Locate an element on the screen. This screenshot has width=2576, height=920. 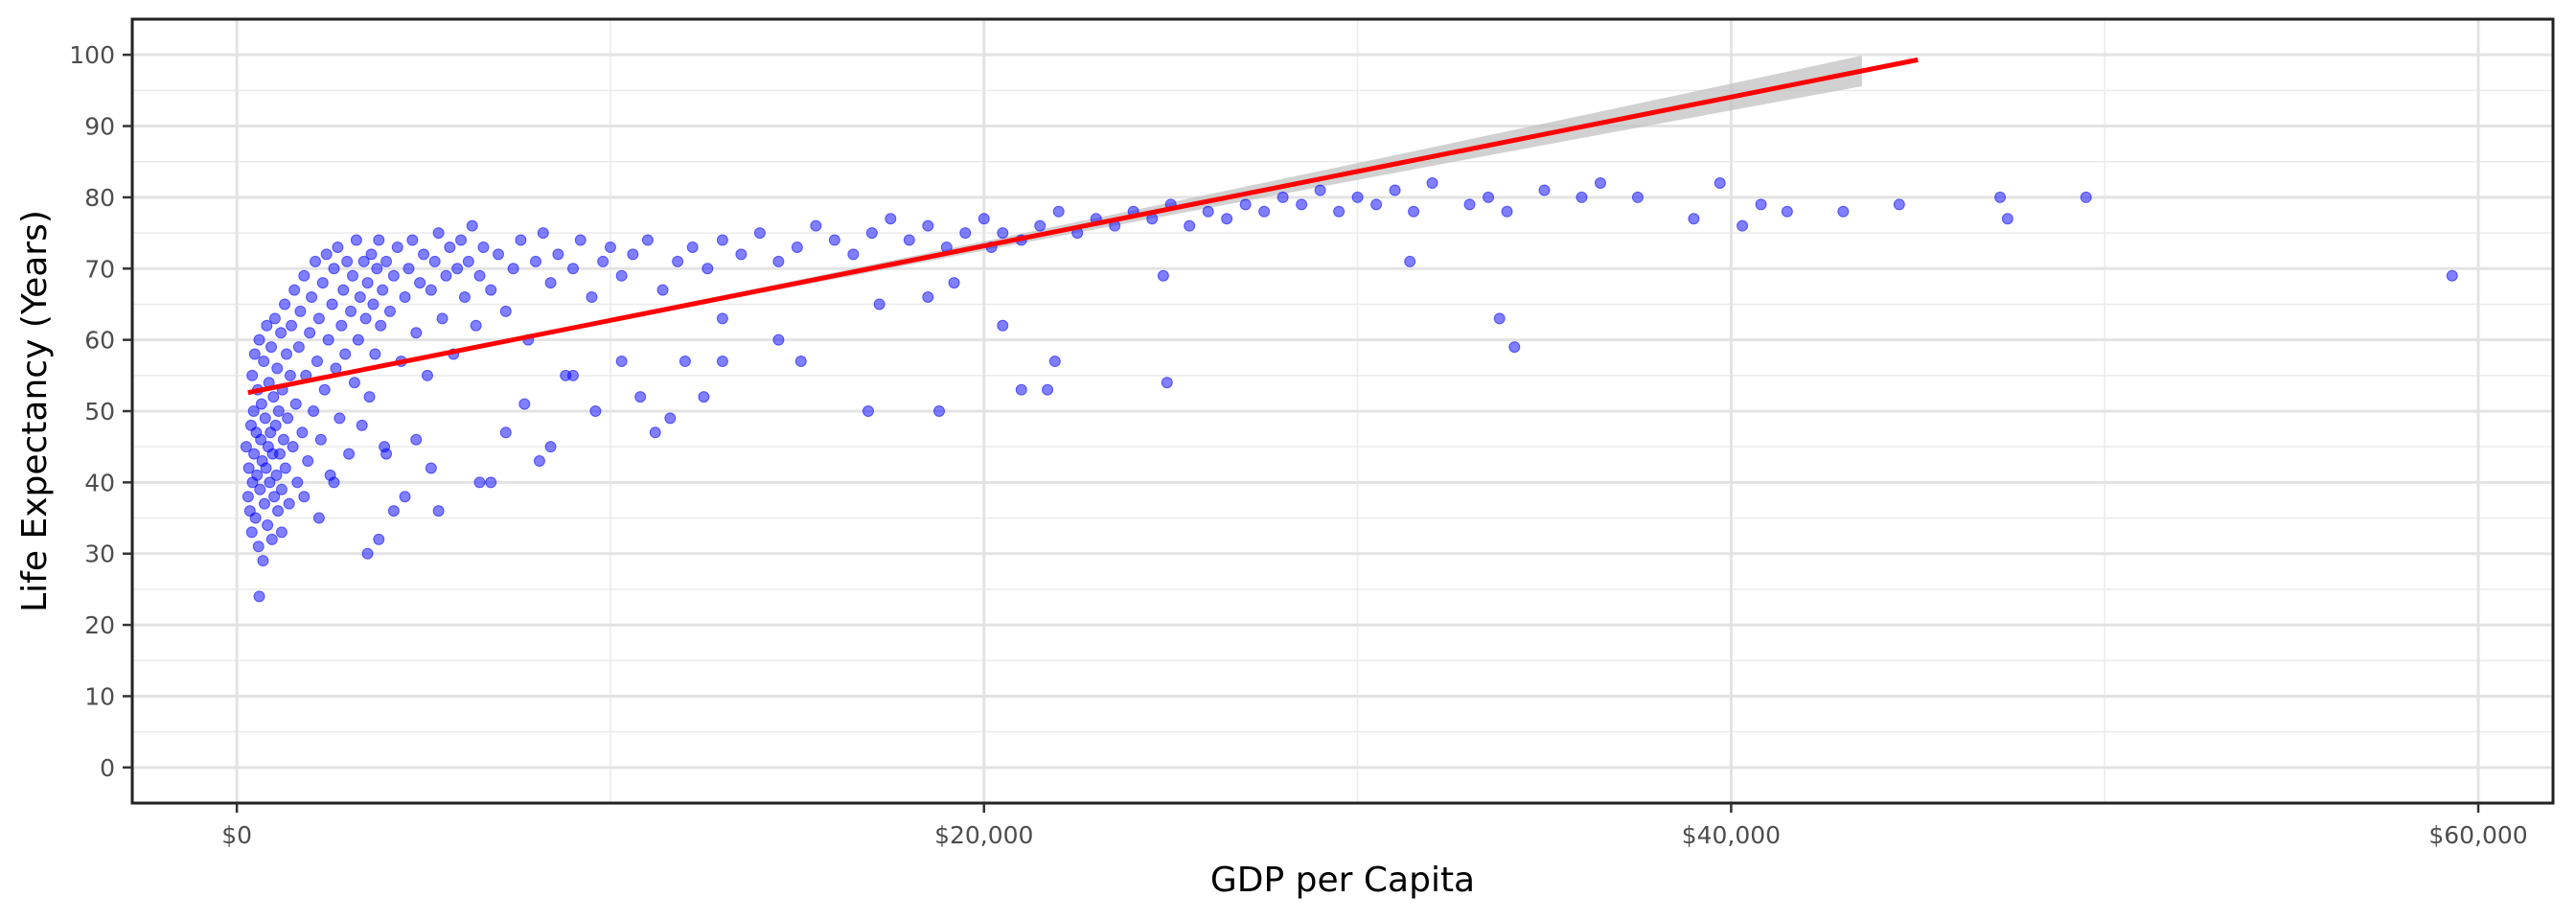
y-tick-label: 20 is located at coordinates (99, 625).